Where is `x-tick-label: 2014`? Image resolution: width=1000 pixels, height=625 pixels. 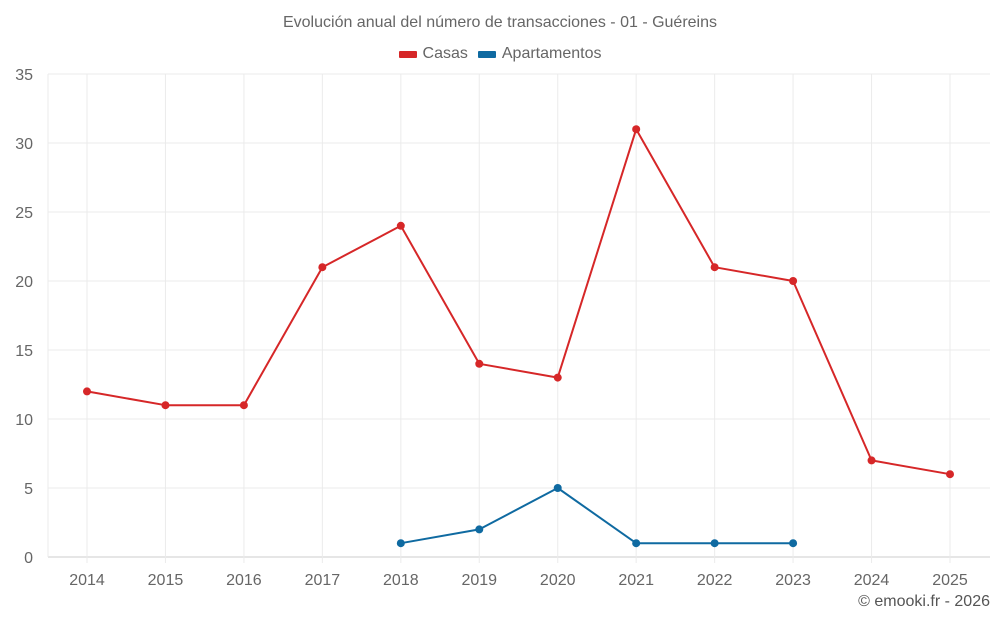 x-tick-label: 2014 is located at coordinates (87, 580).